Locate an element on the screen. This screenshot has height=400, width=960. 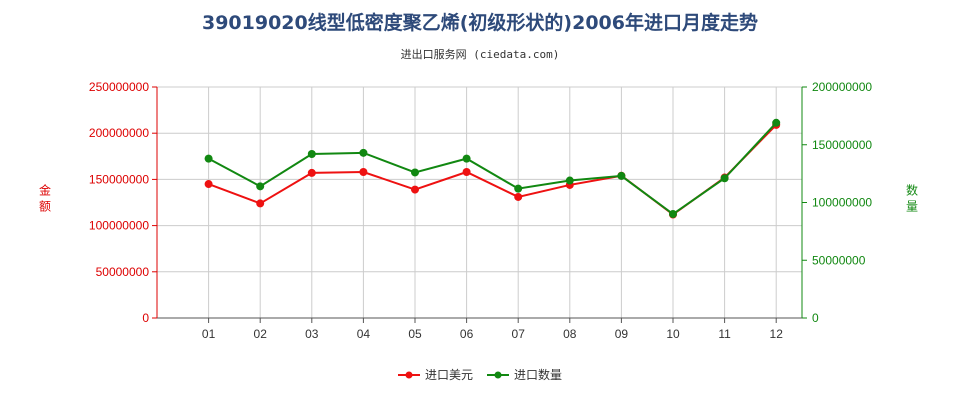
right-axis-title: 数量 is located at coordinates (912, 198).